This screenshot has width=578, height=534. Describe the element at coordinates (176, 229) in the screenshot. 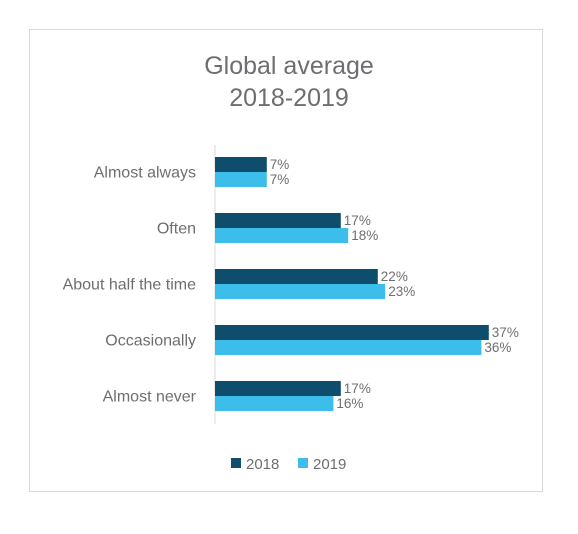

I see `category-label-often: Often` at that location.